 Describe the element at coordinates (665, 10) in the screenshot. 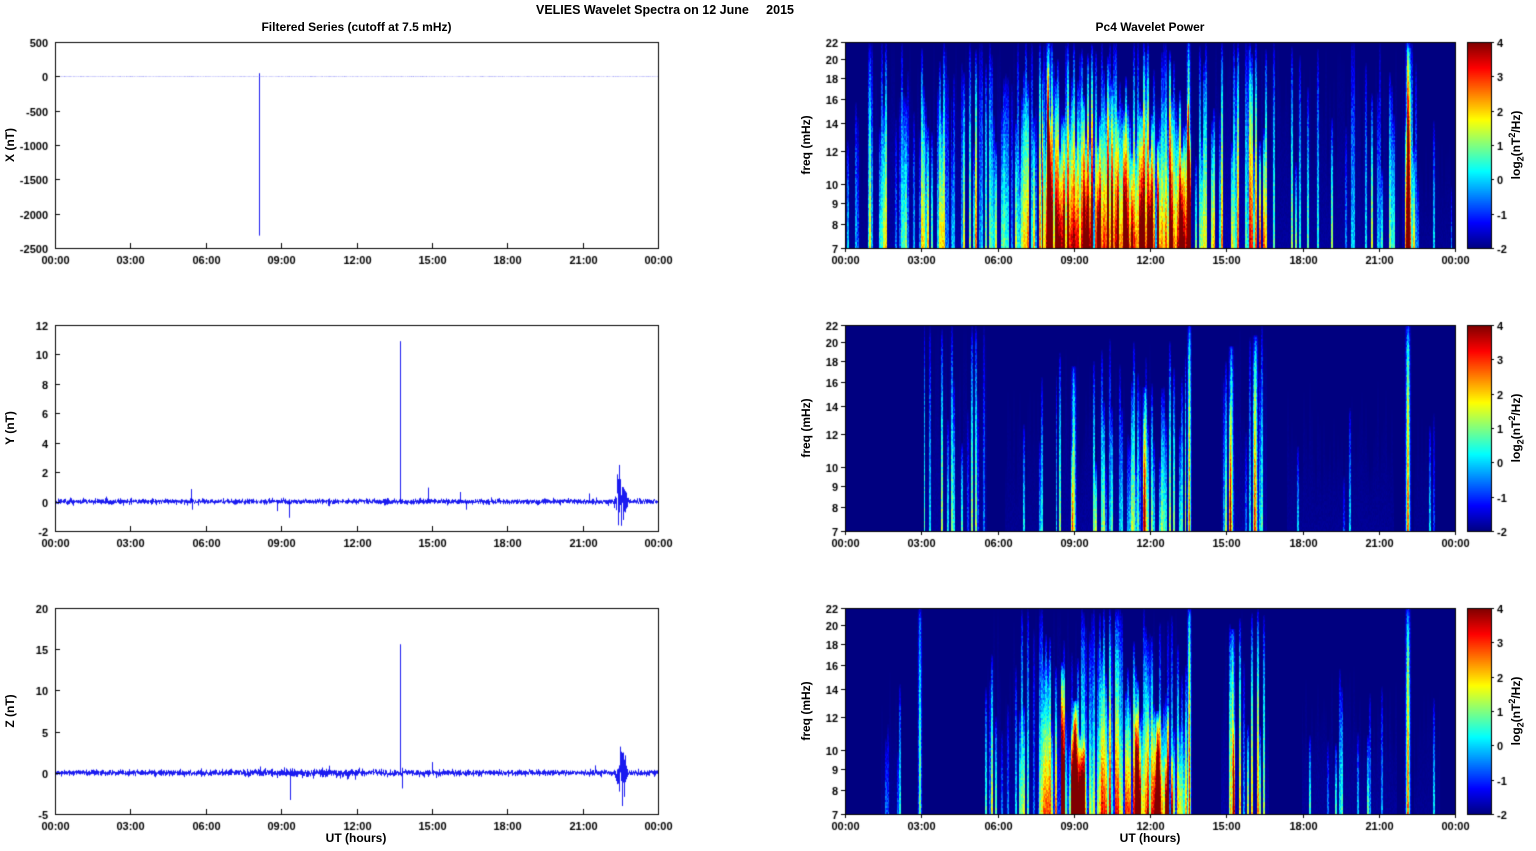

I see `page-title: VELIES Wavelet Spectra on 12 June 2015` at that location.